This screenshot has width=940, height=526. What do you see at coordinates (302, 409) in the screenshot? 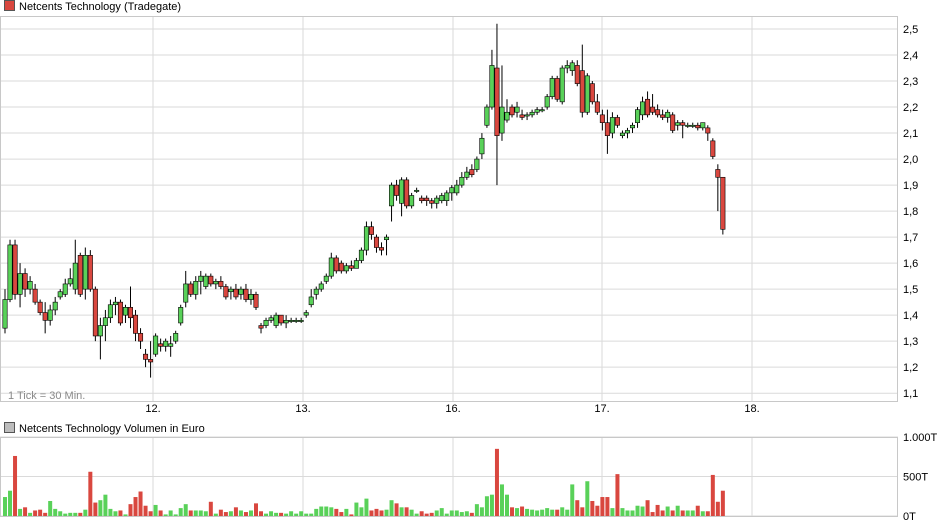
I see `x-tick-label: 13.` at bounding box center [302, 409].